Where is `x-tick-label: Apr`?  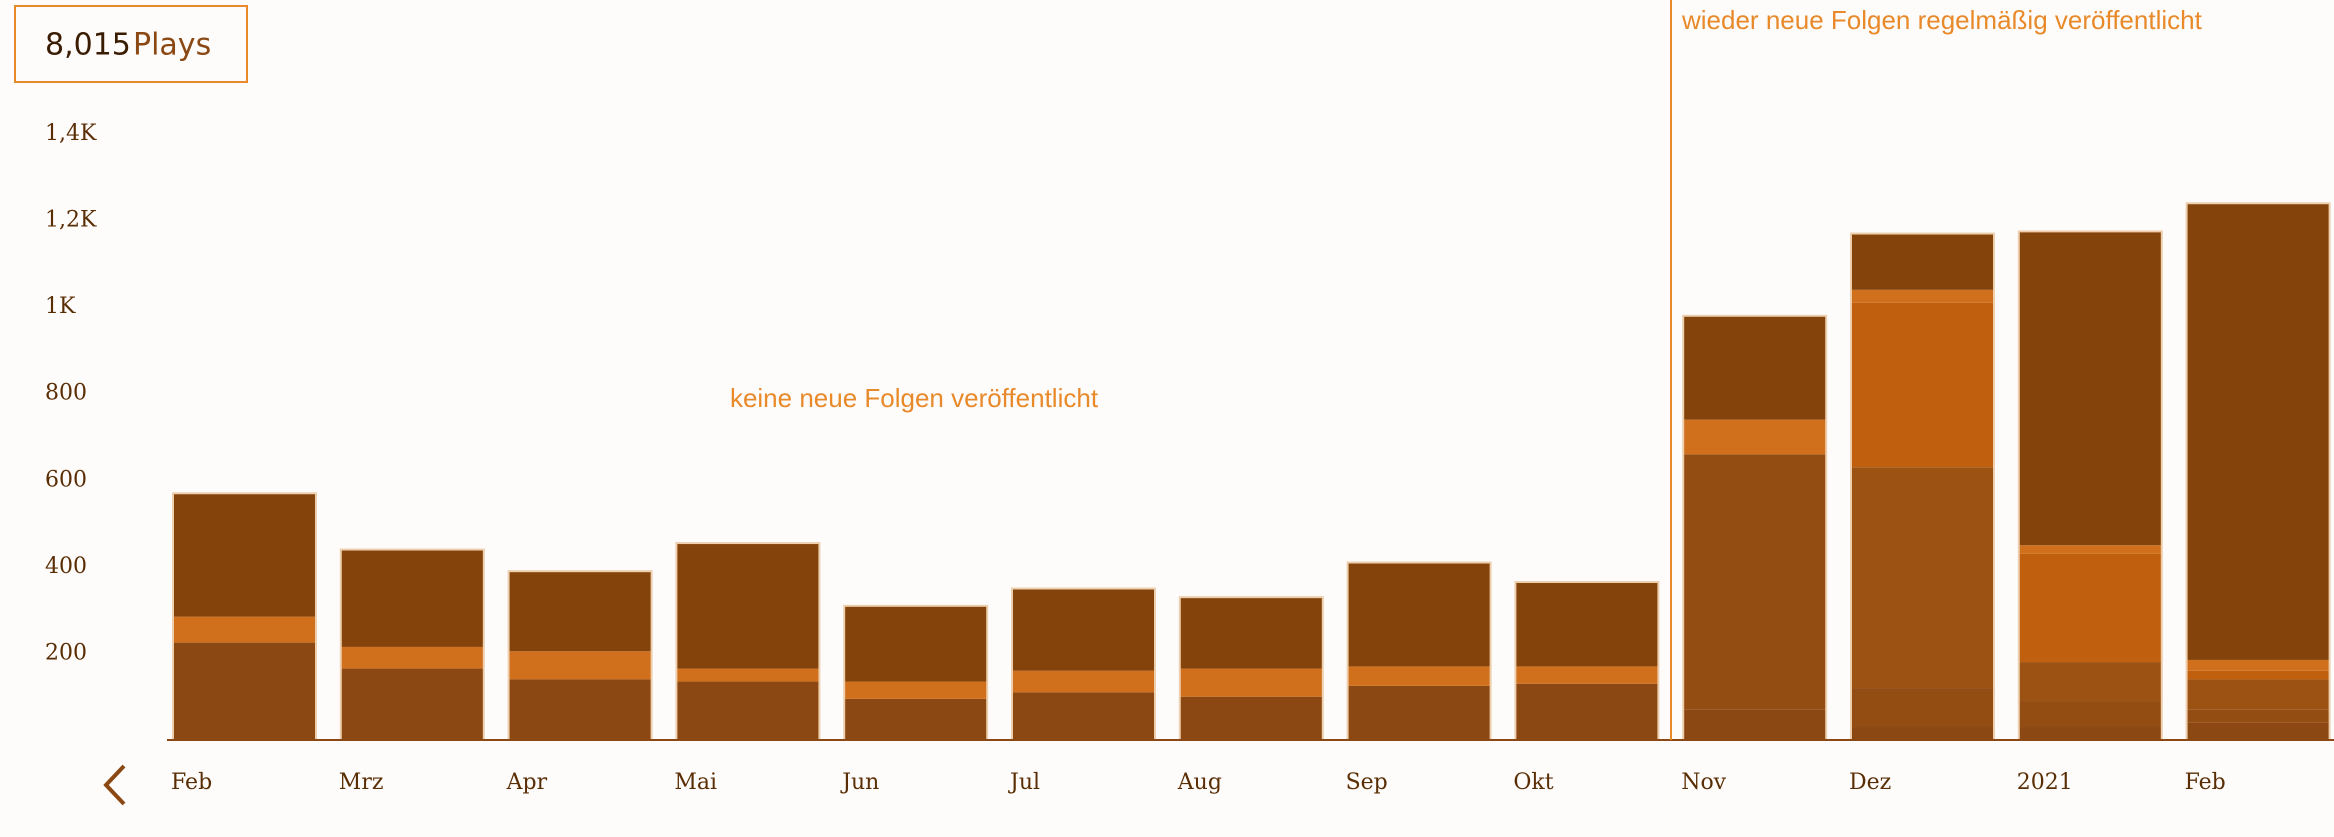 x-tick-label: Apr is located at coordinates (527, 782).